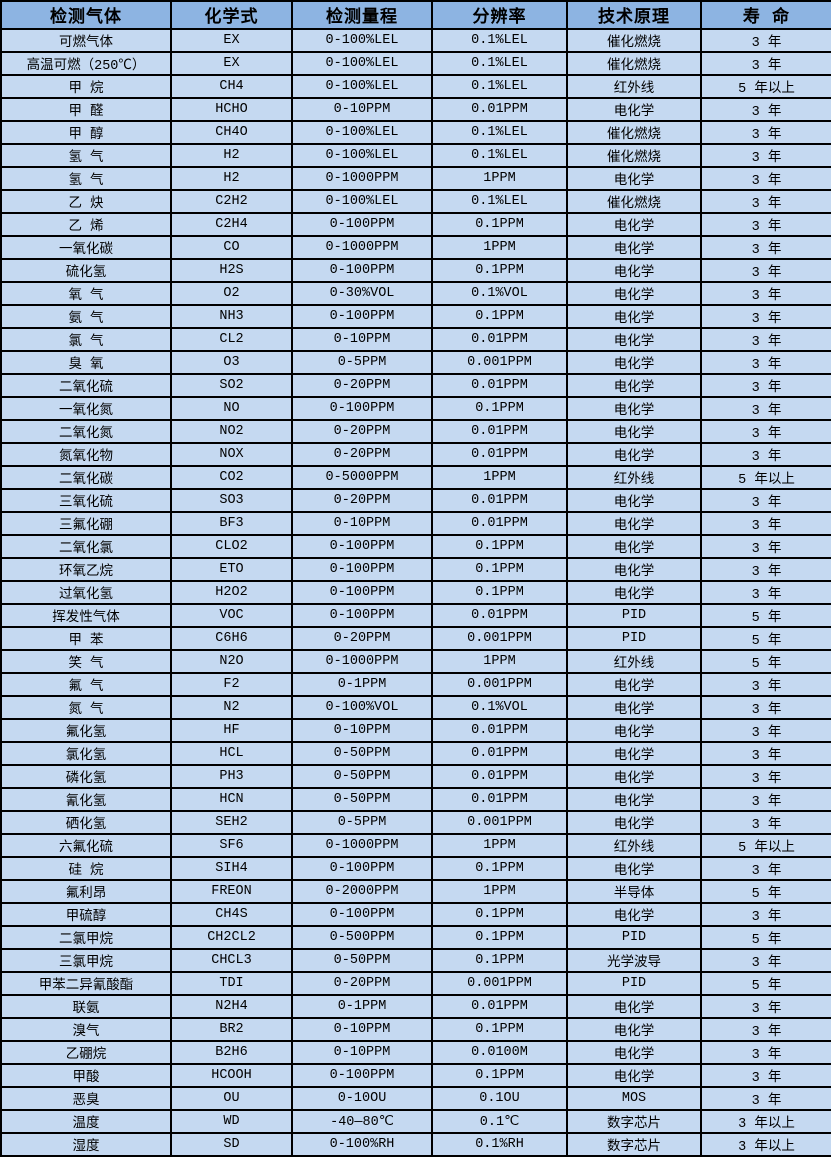  Describe the element at coordinates (362, 477) in the screenshot. I see `range-cell: 0-5000PPM` at that location.